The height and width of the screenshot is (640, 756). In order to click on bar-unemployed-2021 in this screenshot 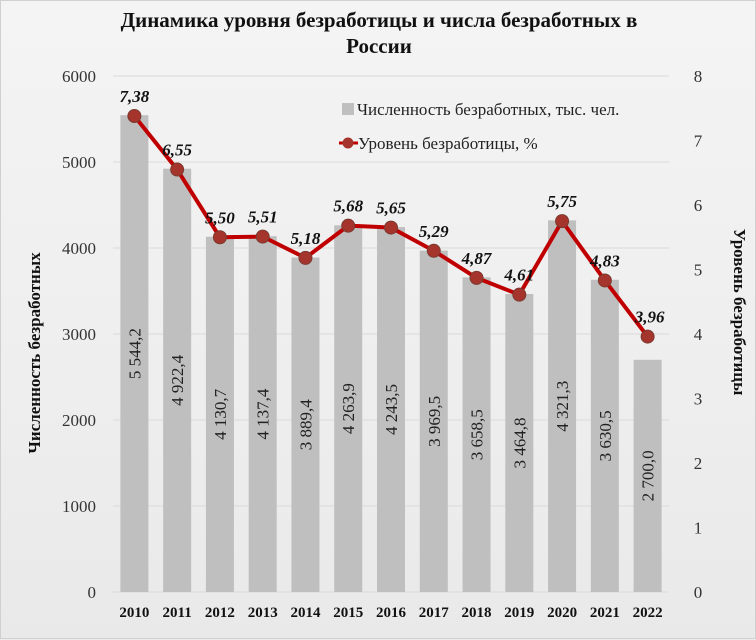, I will do `click(604, 435)`.